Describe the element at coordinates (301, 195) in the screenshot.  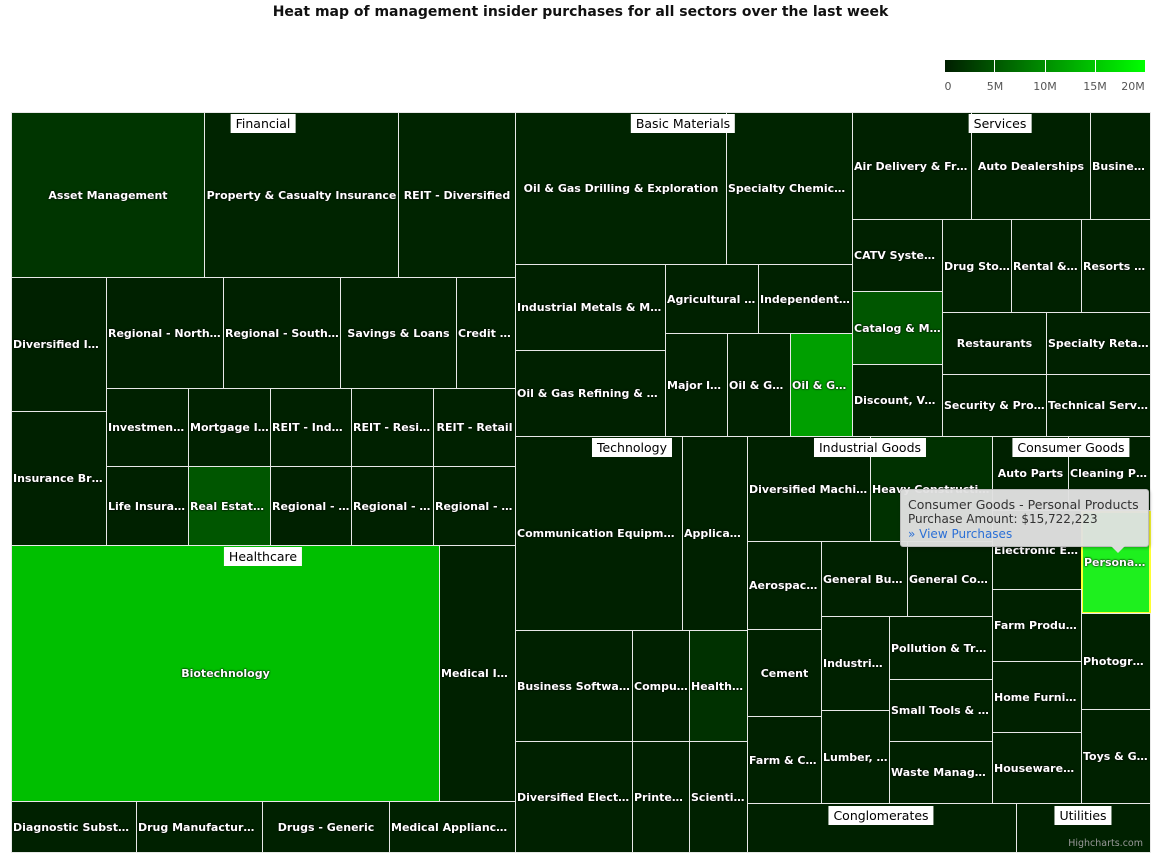
I see `treemap-cell: Property & Casualty Insurance` at that location.